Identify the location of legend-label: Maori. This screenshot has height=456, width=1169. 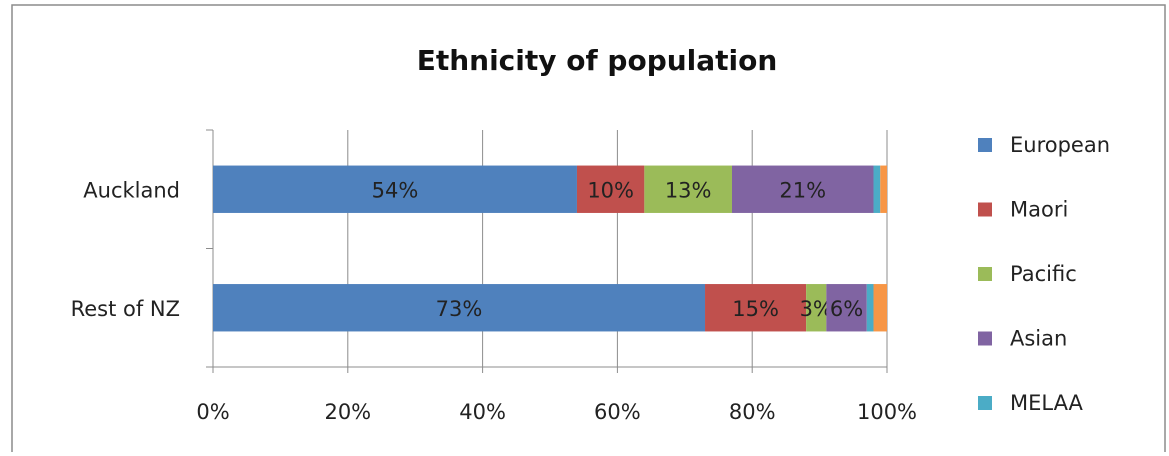
(1039, 210).